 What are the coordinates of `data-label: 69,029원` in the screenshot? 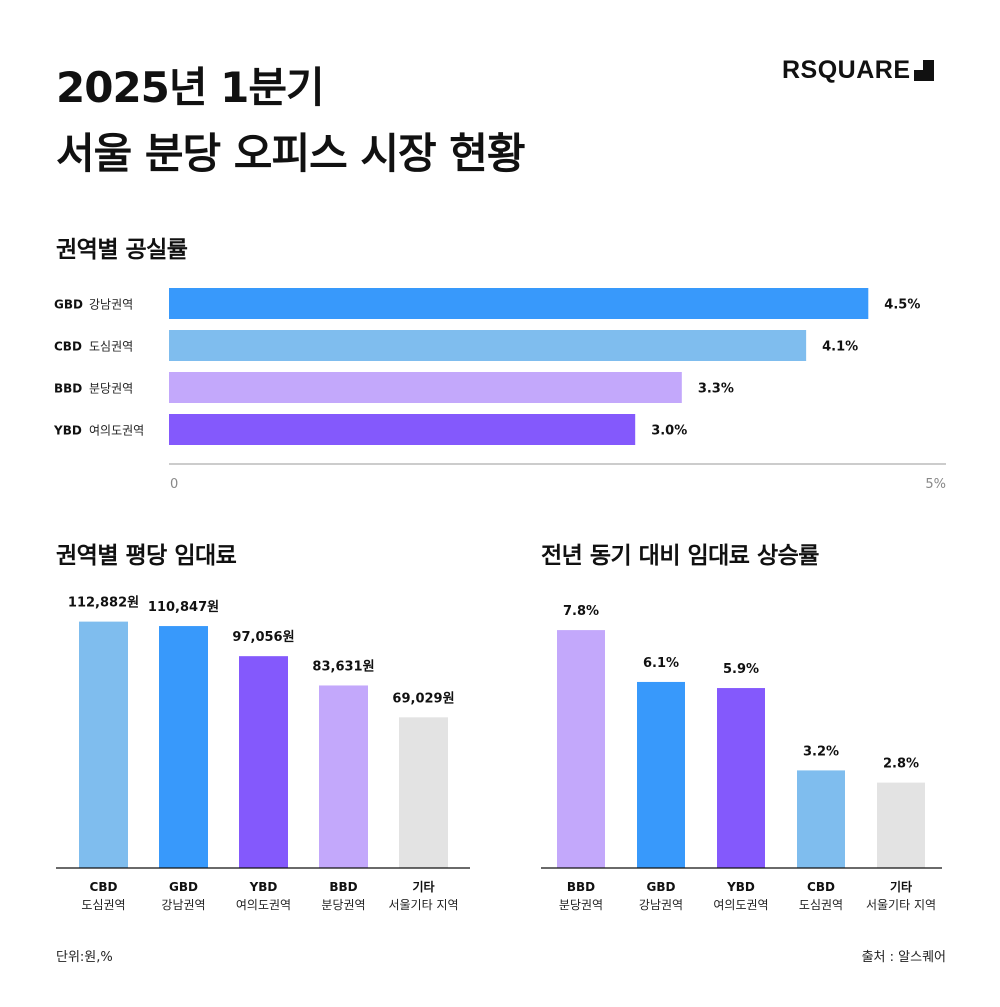 It's located at (423, 698).